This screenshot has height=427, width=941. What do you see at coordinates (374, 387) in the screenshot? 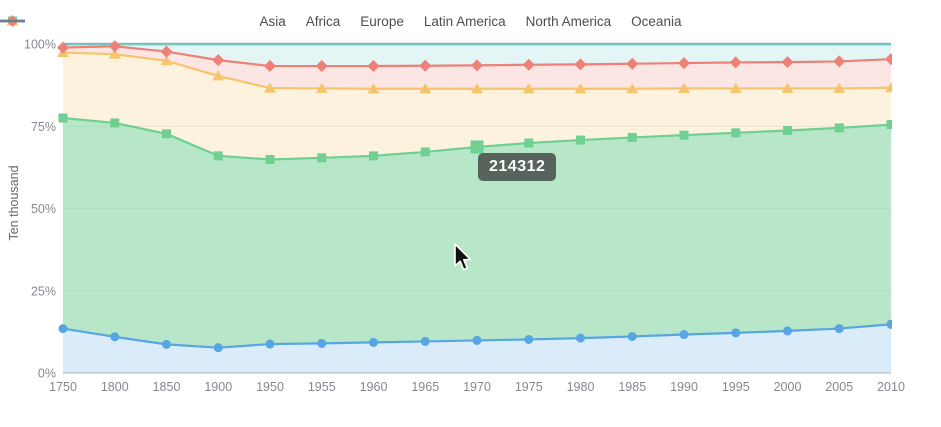
I see `x-tick-label: 1960` at bounding box center [374, 387].